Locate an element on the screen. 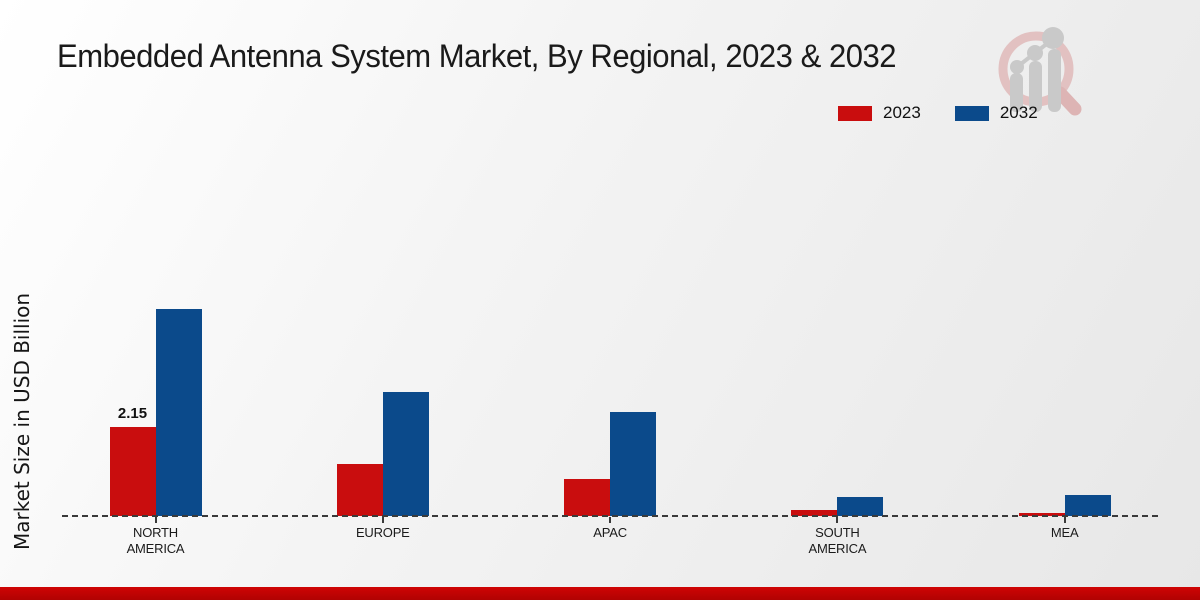 This screenshot has width=1200, height=600. category-label-north-america: NORTH AMERICA is located at coordinates (155, 541).